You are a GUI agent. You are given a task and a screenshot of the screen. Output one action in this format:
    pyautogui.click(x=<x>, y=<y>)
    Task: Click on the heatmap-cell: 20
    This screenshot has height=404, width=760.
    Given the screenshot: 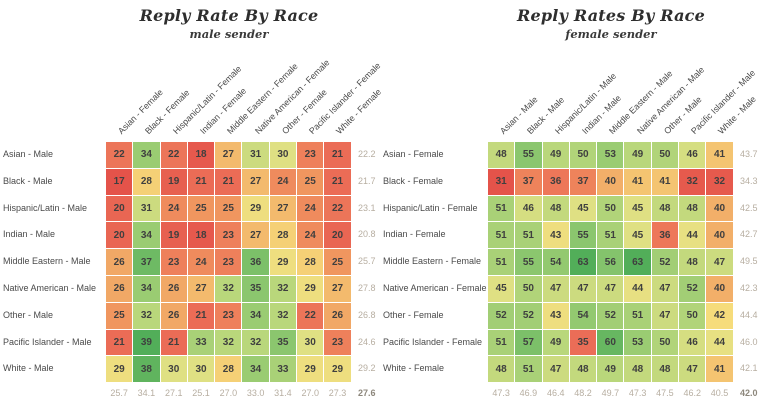 What is the action you would take?
    pyautogui.click(x=337, y=235)
    